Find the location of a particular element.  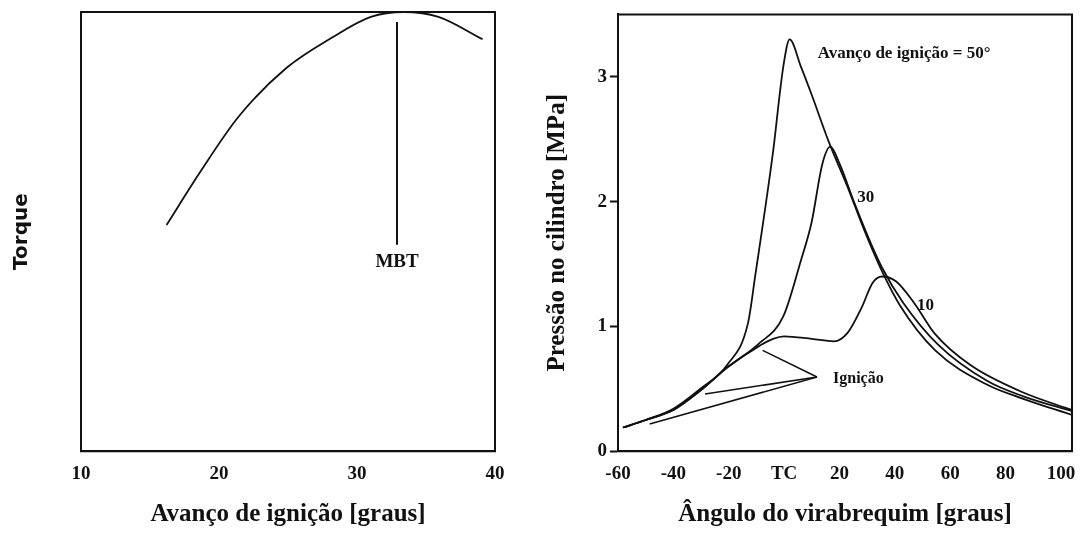

y-tick-label: 2 is located at coordinates (602, 200).